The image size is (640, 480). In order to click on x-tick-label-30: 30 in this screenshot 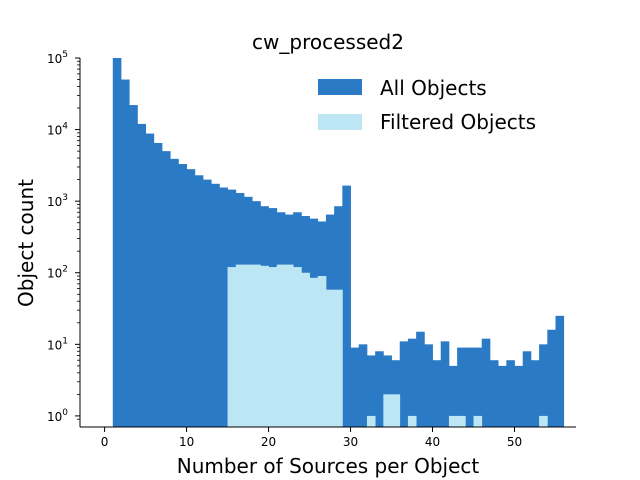, I will do `click(350, 442)`.